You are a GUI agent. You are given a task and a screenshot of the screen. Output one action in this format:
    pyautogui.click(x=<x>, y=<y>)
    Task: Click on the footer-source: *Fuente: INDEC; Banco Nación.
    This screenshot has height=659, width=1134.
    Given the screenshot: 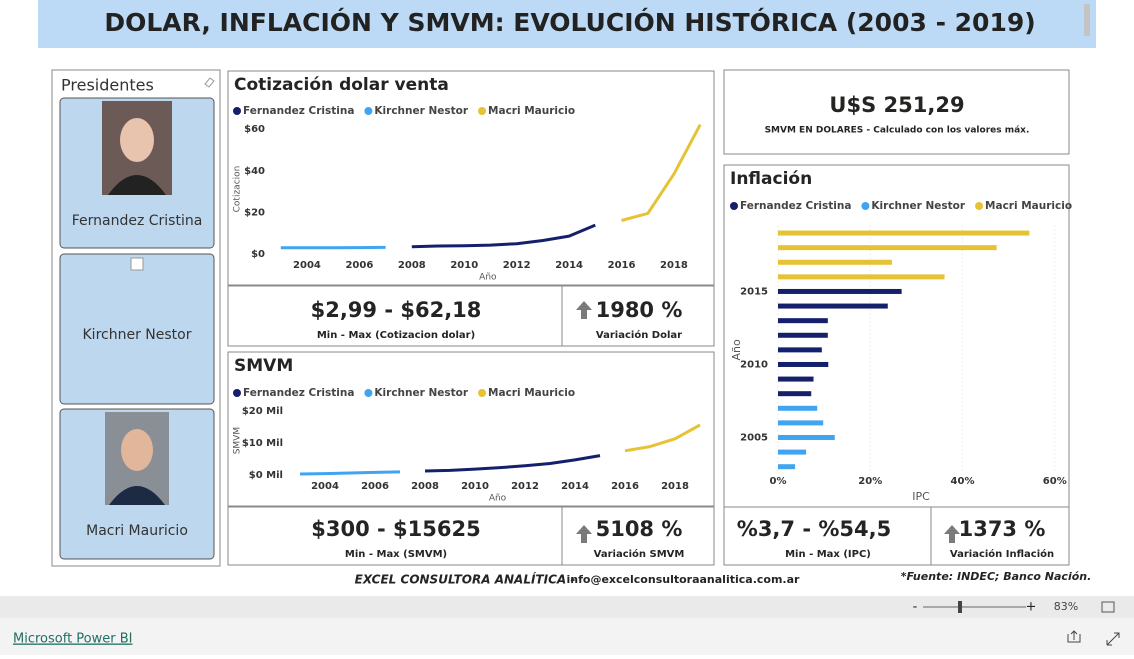 What is the action you would take?
    pyautogui.click(x=996, y=576)
    